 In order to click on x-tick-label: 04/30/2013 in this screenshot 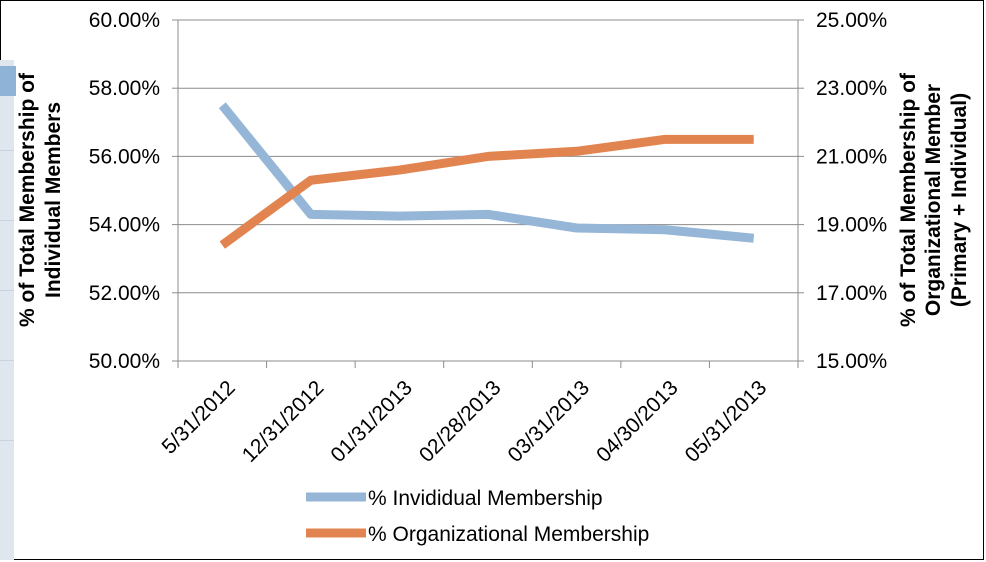, I will do `click(637, 421)`.